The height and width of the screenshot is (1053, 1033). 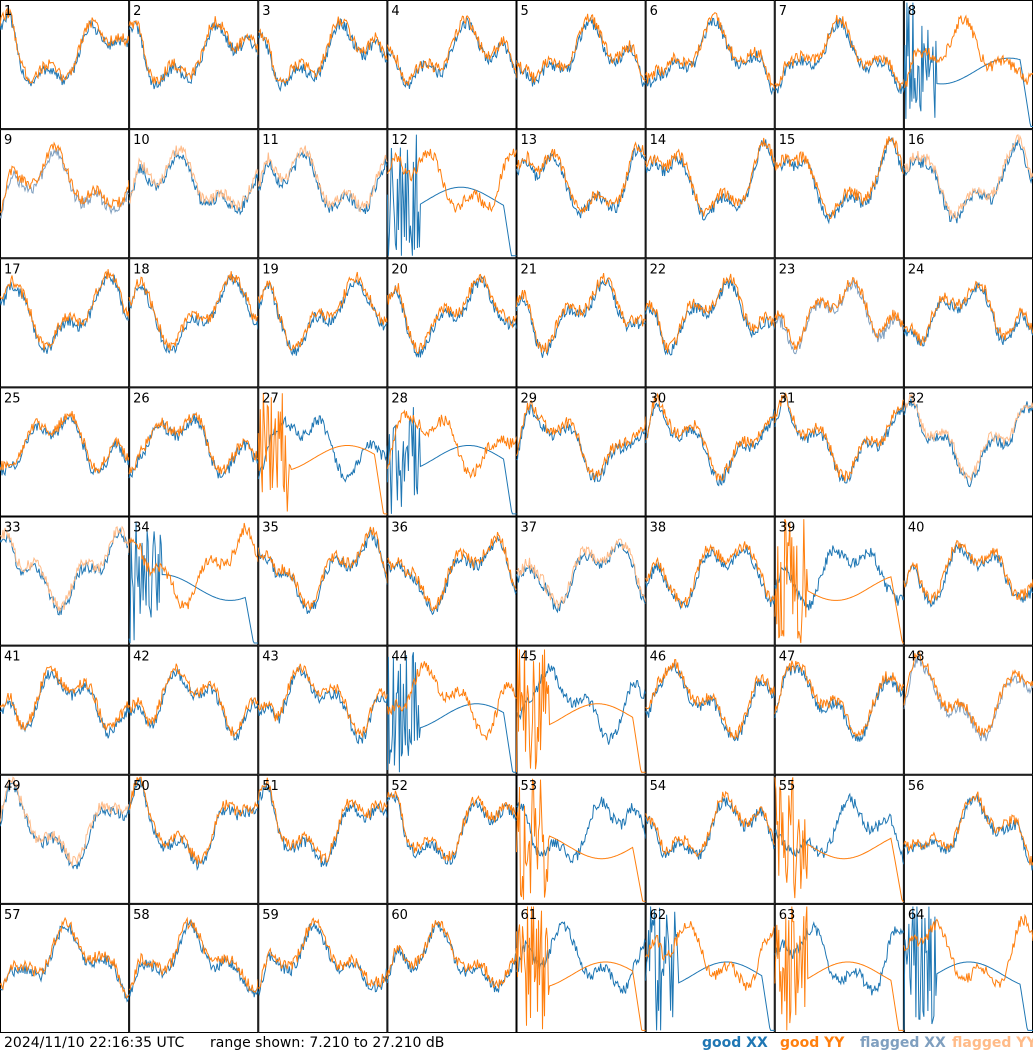 I want to click on panel-label: 10, so click(x=141, y=140).